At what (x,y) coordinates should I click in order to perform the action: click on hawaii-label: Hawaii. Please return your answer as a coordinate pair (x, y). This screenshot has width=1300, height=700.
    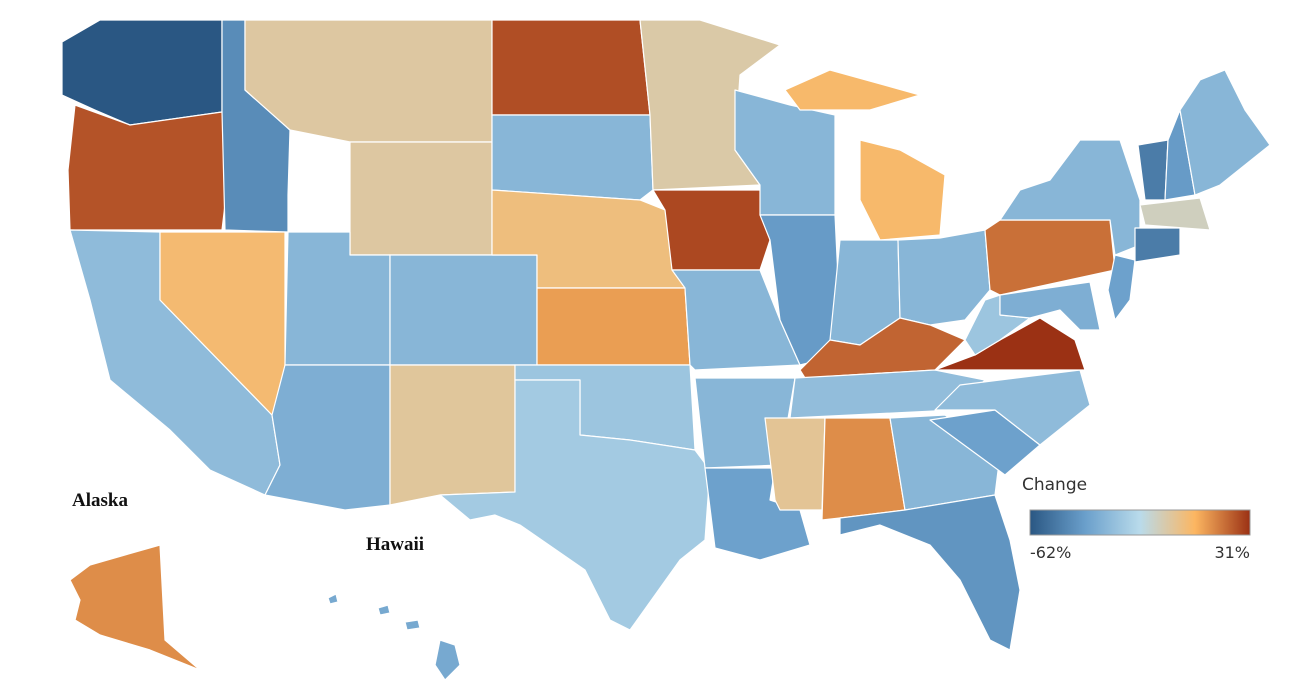
    Looking at the image, I should click on (395, 544).